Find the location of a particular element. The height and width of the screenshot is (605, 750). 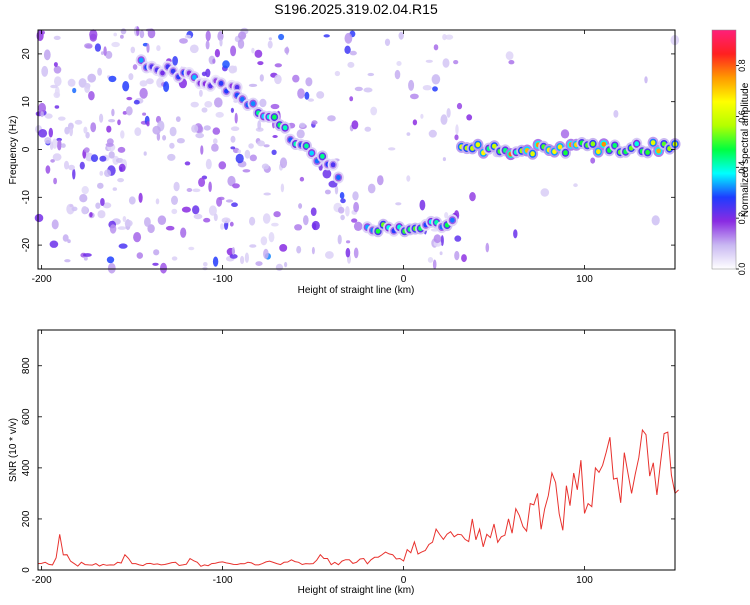

colorbar-ticks: 0.0 0.2 0.4 0.6 0.8 is located at coordinates (741, 167).